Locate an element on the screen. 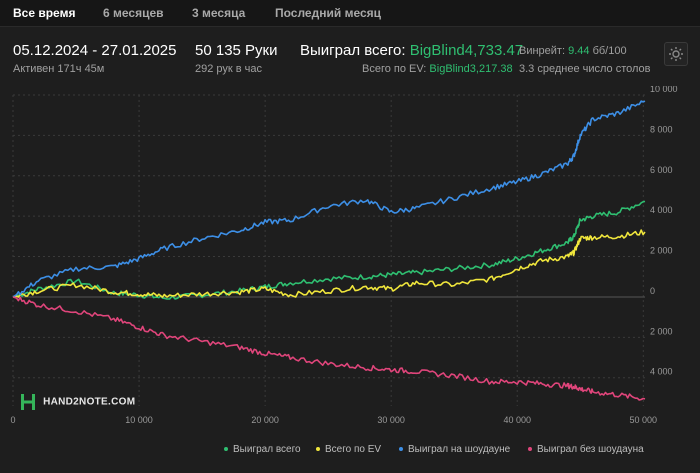  won-total-value: BigBlind4,733.47 is located at coordinates (466, 50).